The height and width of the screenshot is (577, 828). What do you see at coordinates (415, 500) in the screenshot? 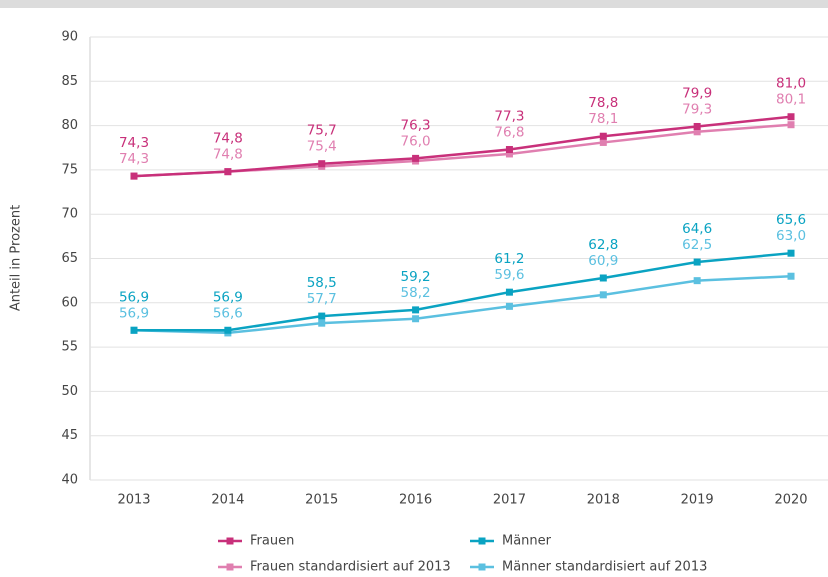
I see `x-tick-label: 2016` at bounding box center [415, 500].